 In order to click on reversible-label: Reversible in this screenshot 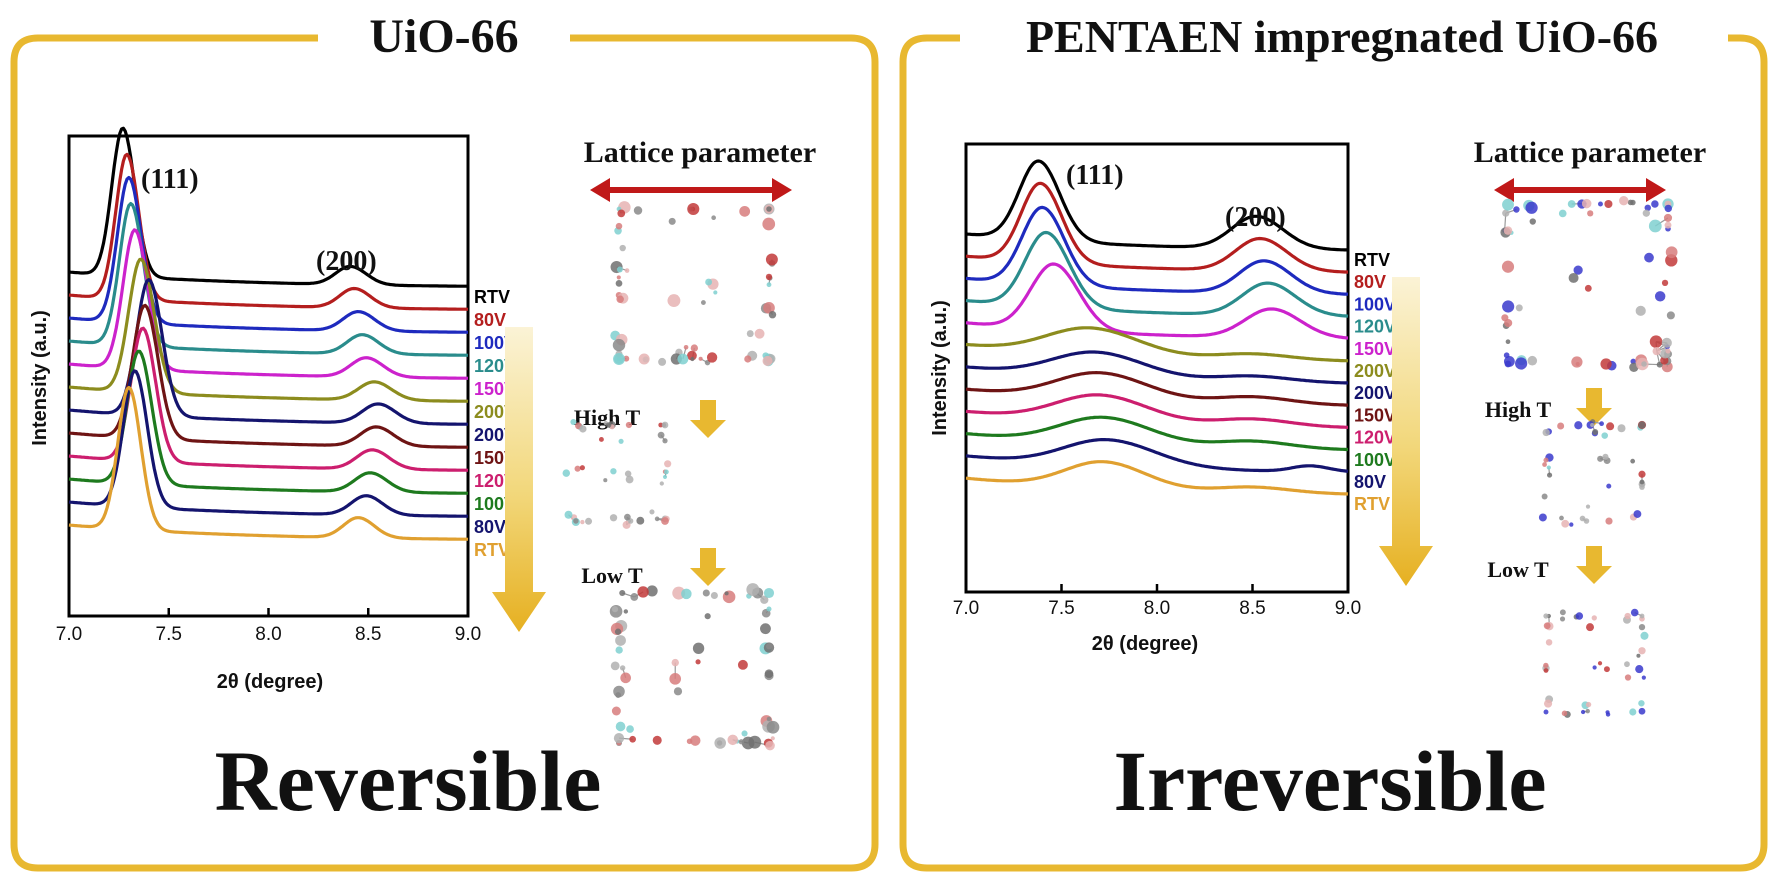, I will do `click(408, 781)`.